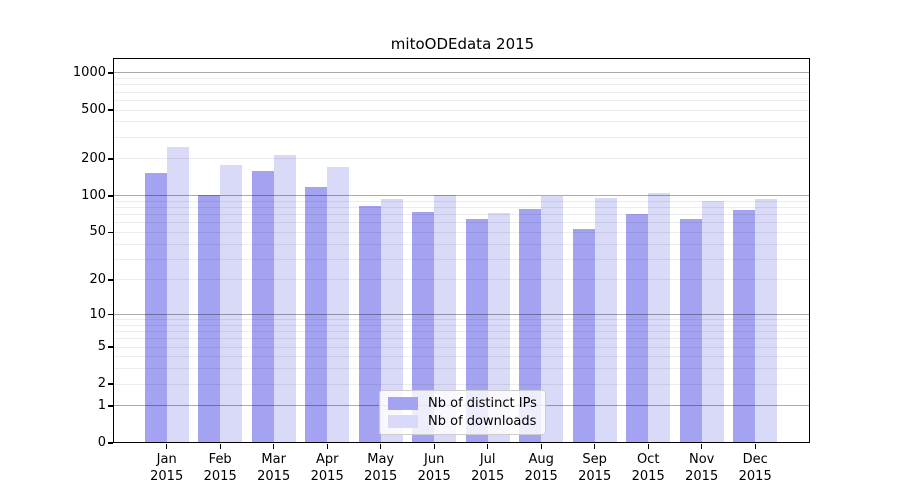 This screenshot has width=900, height=500. What do you see at coordinates (488, 468) in the screenshot?
I see `x-tick-label: Jul 2015` at bounding box center [488, 468].